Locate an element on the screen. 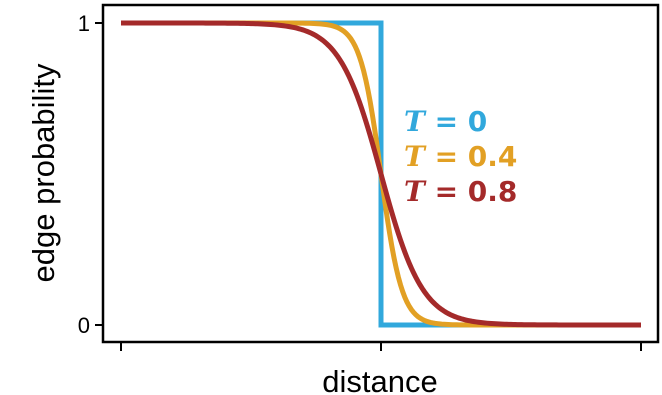 The image size is (662, 395). y-axis-ticks: 01 is located at coordinates (90, 174).